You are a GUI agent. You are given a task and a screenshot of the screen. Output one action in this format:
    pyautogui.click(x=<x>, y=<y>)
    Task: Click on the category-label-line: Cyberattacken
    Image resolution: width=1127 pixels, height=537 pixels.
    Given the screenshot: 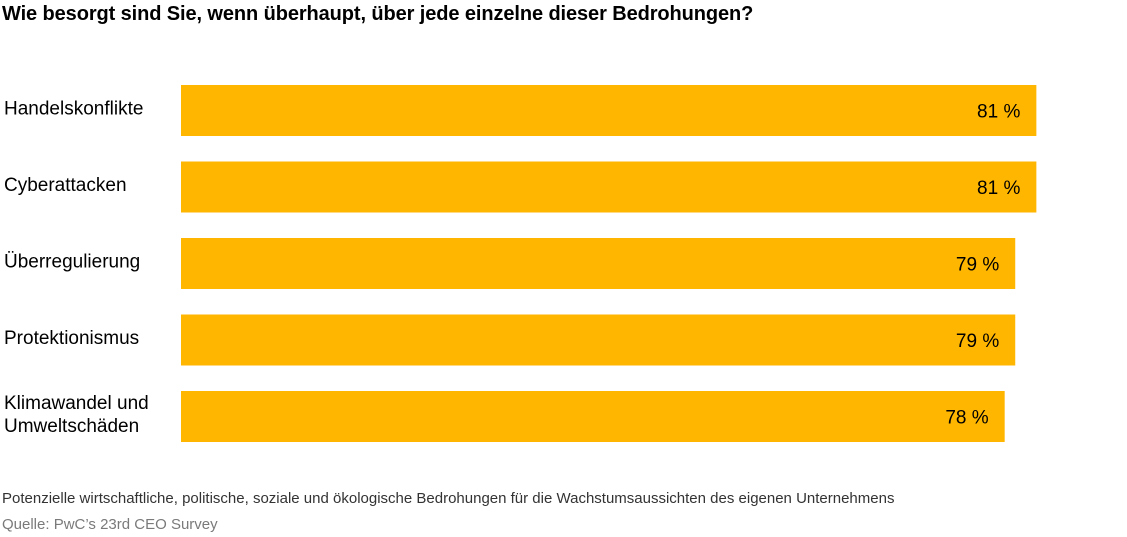 What is the action you would take?
    pyautogui.click(x=65, y=185)
    